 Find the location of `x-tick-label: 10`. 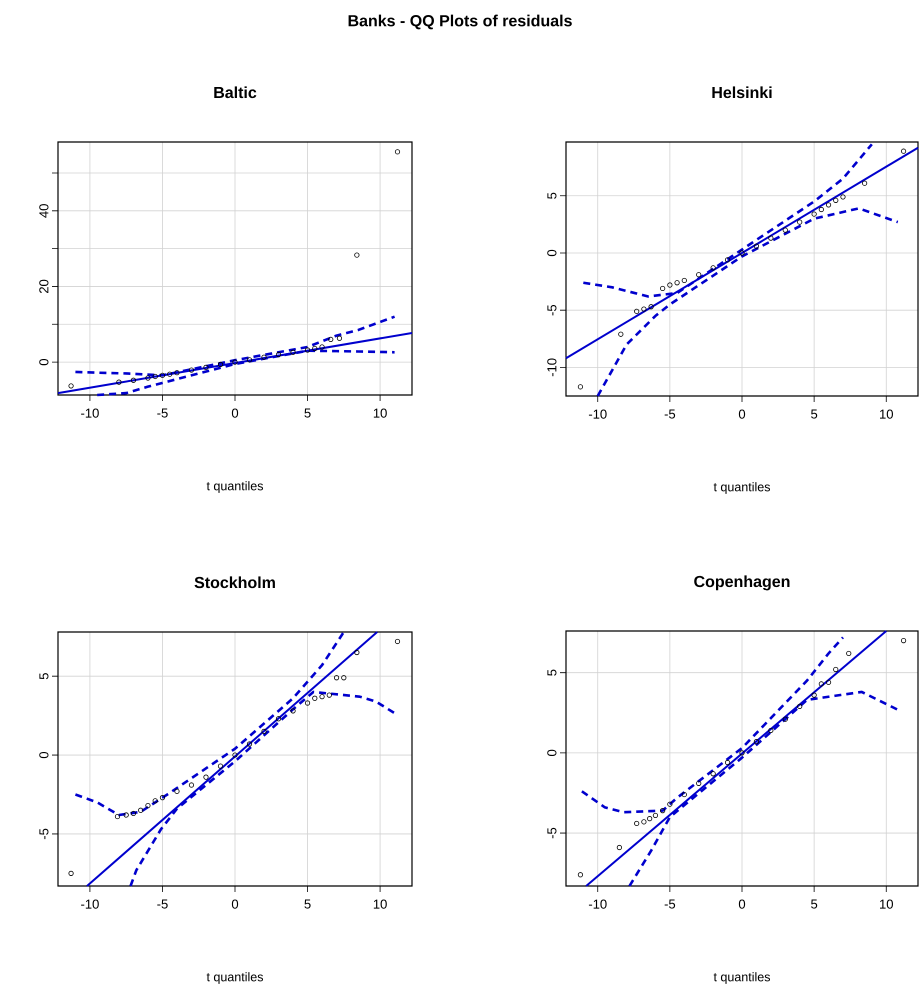

x-tick-label: 10 is located at coordinates (886, 904).